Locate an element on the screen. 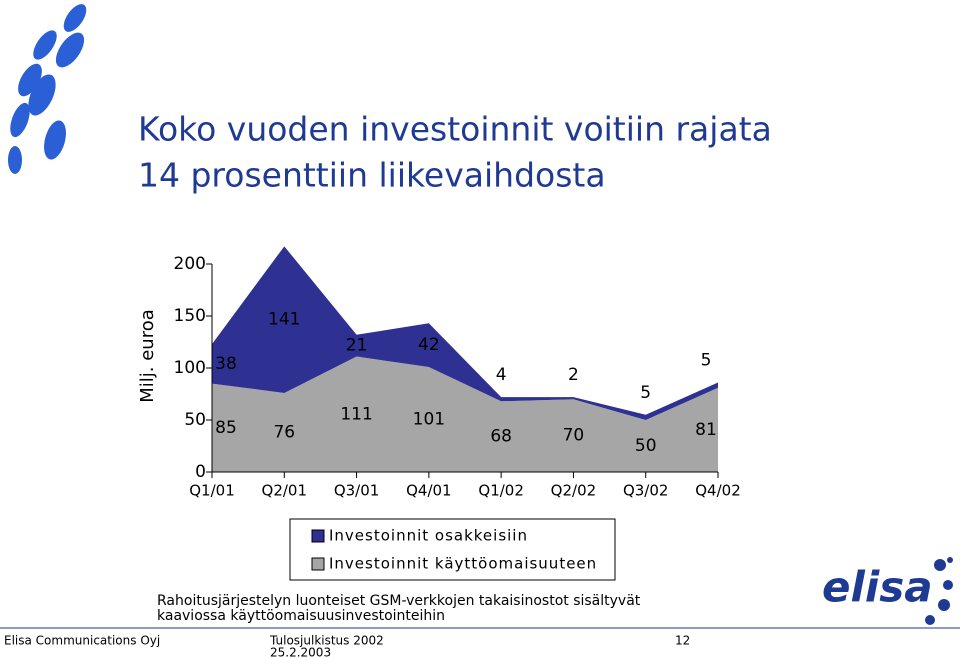  y-tick-label: 0 is located at coordinates (200, 472).